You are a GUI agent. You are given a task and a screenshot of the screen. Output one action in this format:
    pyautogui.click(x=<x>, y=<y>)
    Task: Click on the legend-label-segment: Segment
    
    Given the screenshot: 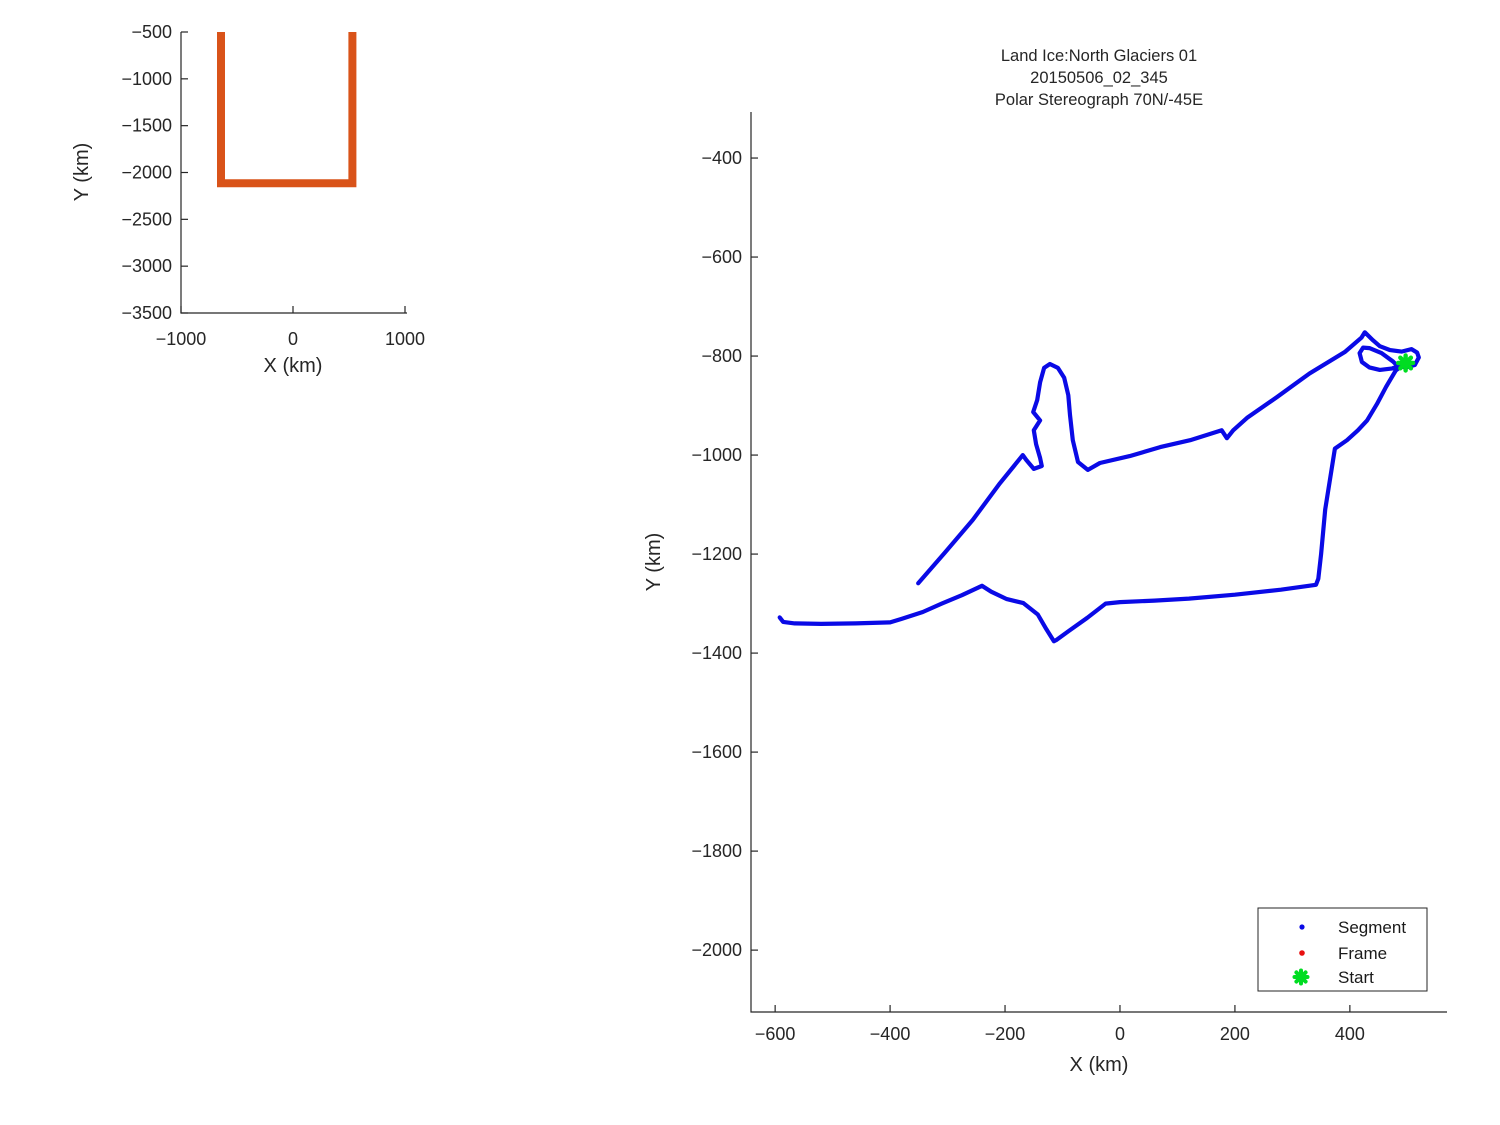 What is the action you would take?
    pyautogui.click(x=1372, y=927)
    